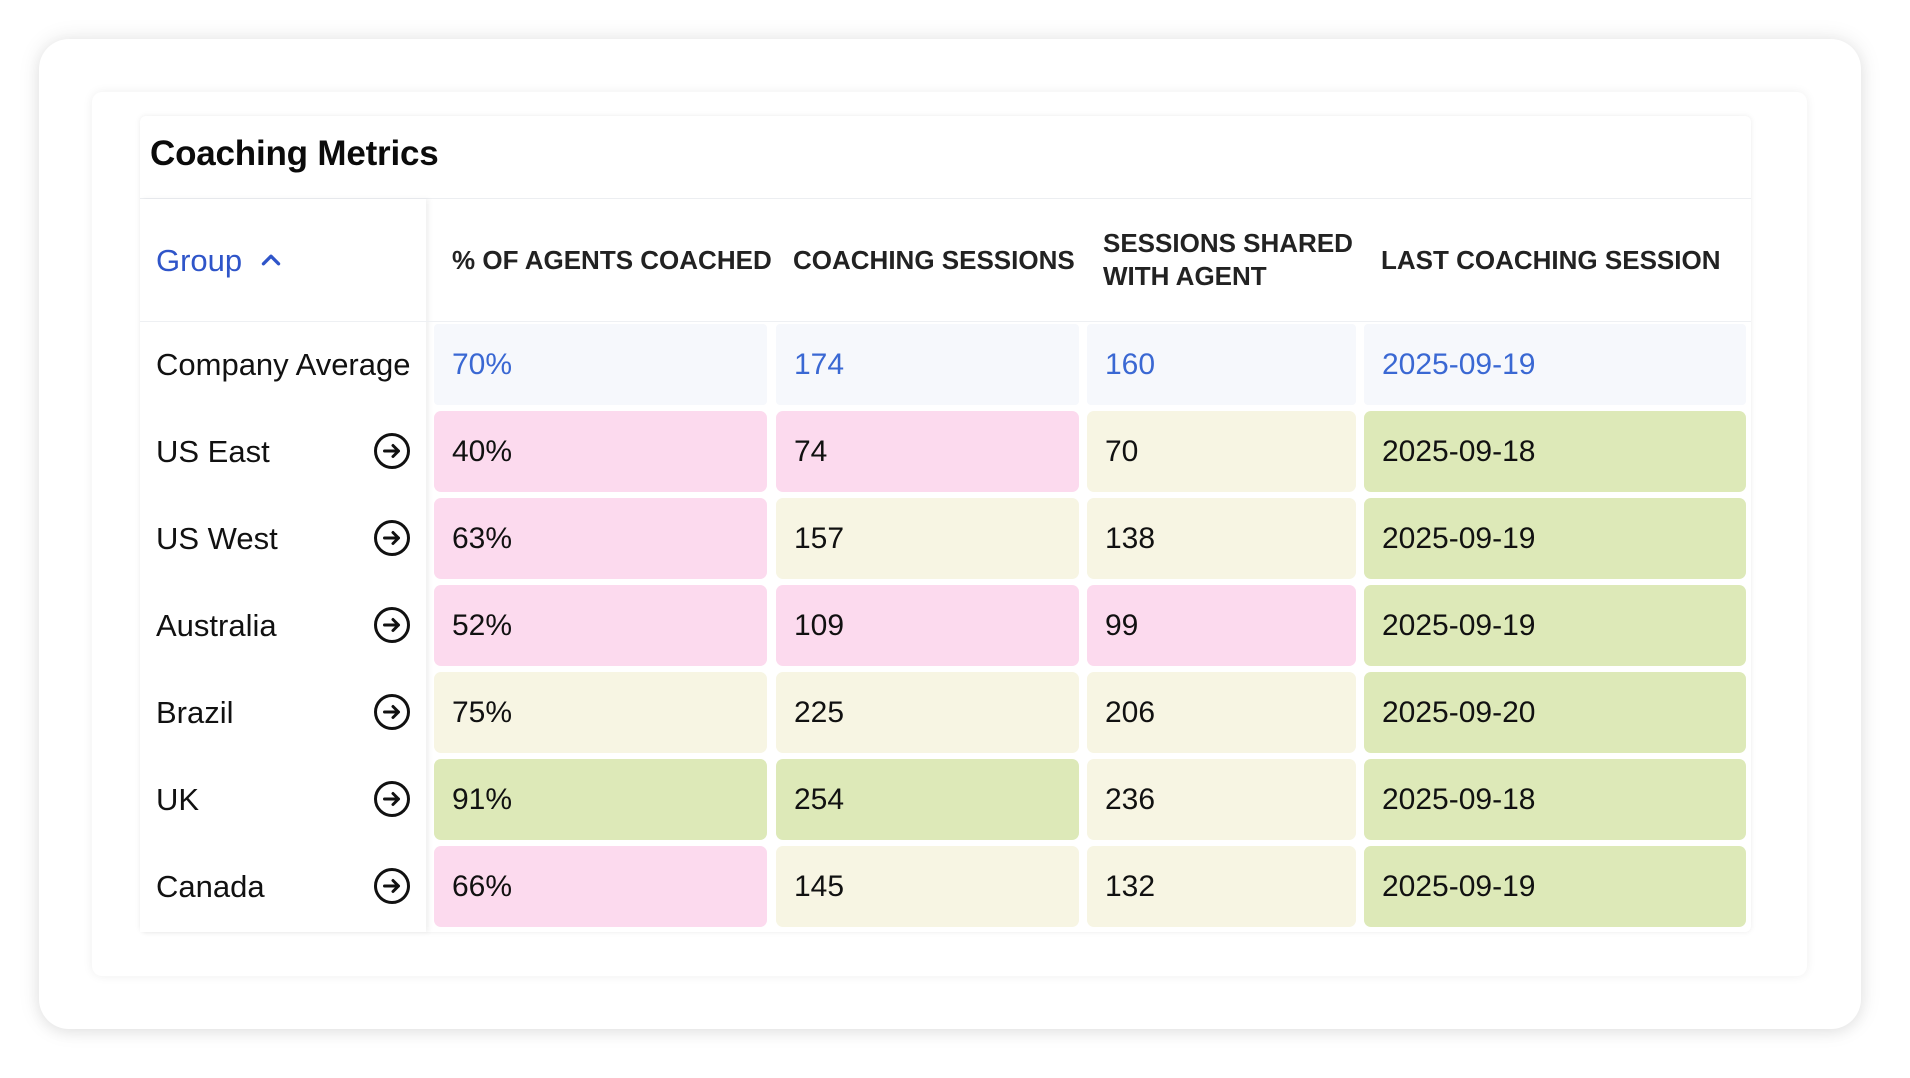  I want to click on row-group-name: Australia, so click(216, 625).